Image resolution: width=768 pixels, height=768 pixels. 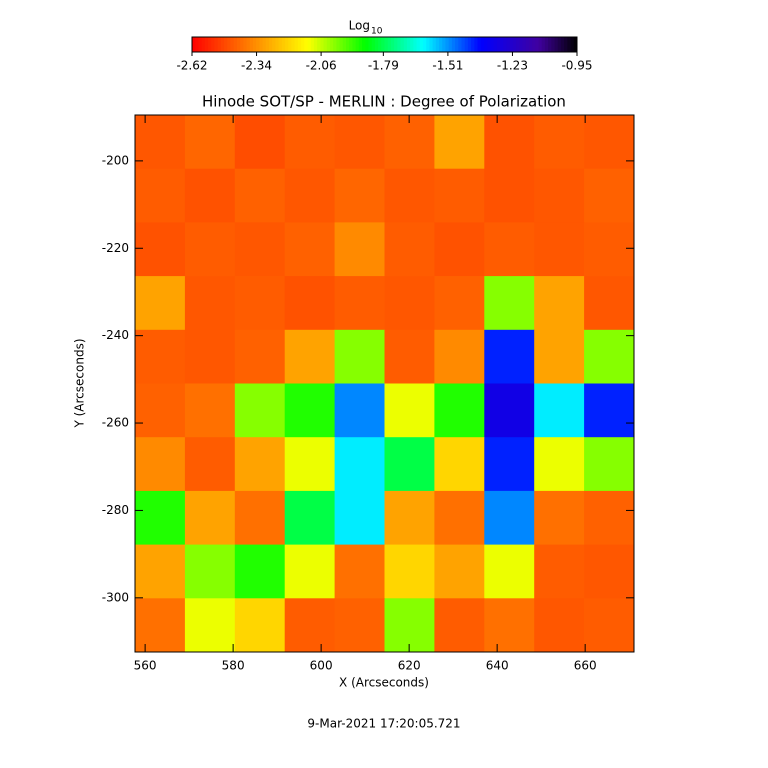 What do you see at coordinates (384, 683) in the screenshot?
I see `x-axis-label: X (Arcseconds)` at bounding box center [384, 683].